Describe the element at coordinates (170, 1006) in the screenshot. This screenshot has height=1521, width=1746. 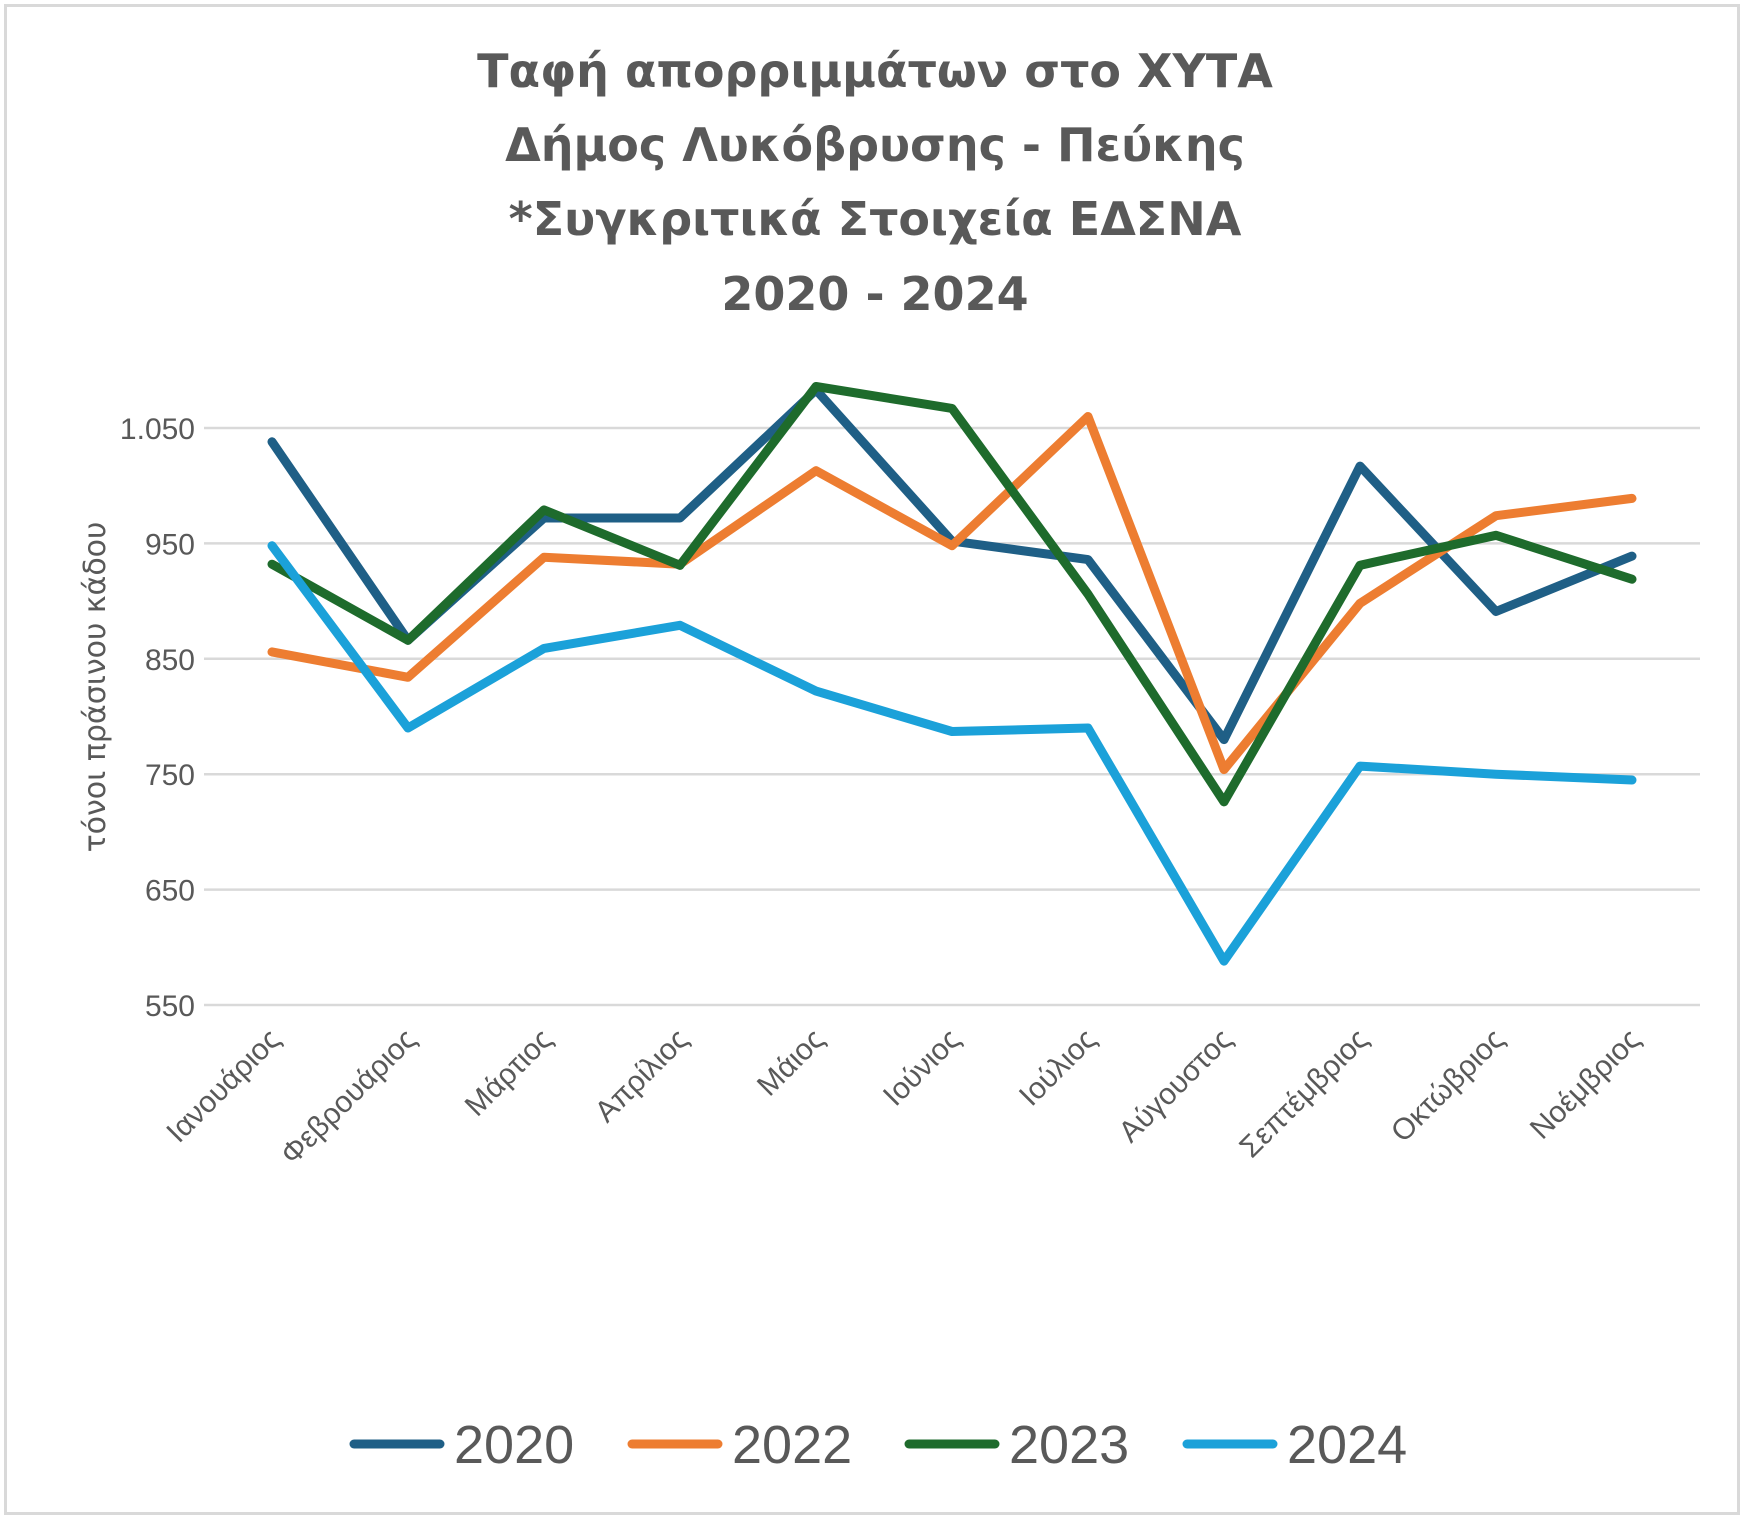
I see `y-tick-label: 550` at that location.